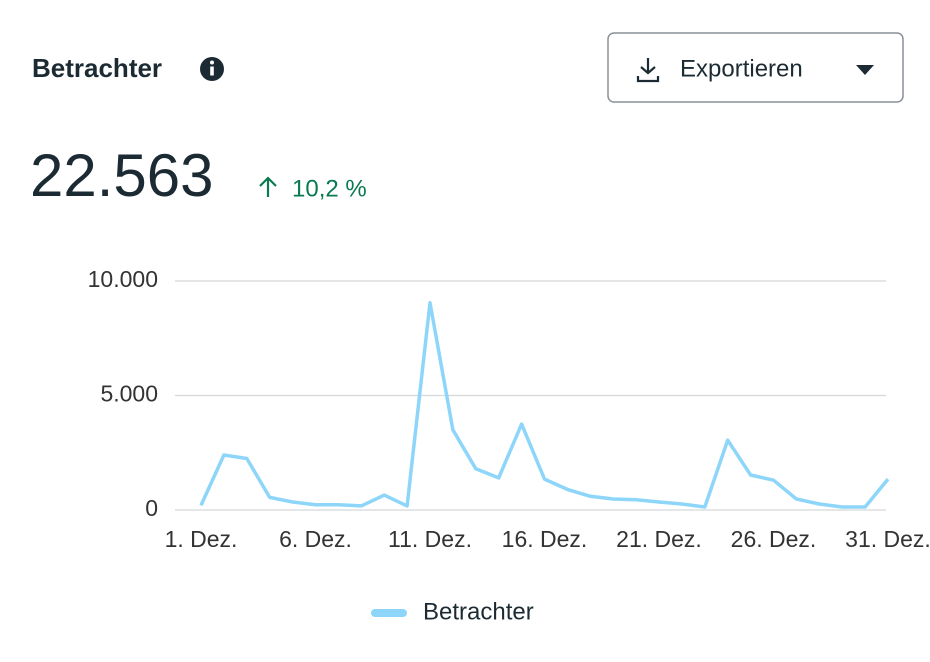 Image resolution: width=930 pixels, height=662 pixels. Describe the element at coordinates (97, 68) in the screenshot. I see `title: Betrachter` at that location.